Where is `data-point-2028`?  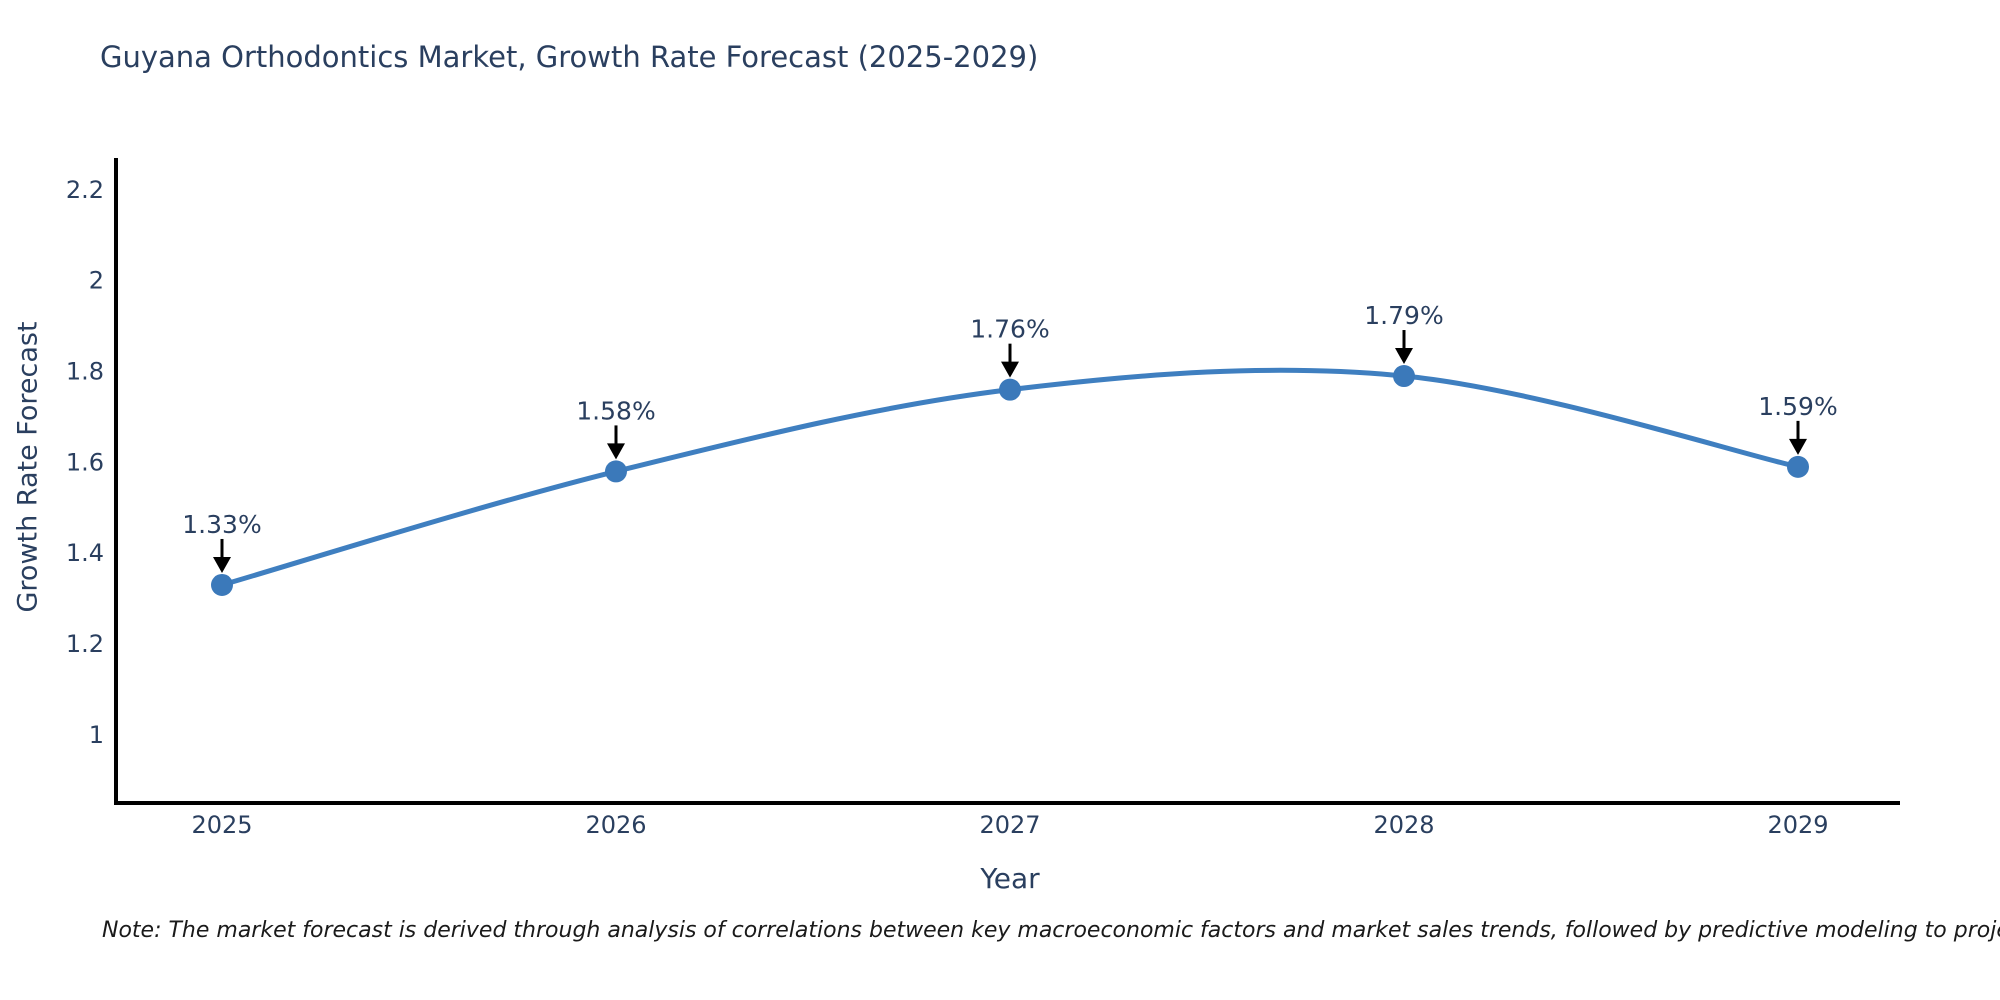
data-point-2028 is located at coordinates (1404, 376).